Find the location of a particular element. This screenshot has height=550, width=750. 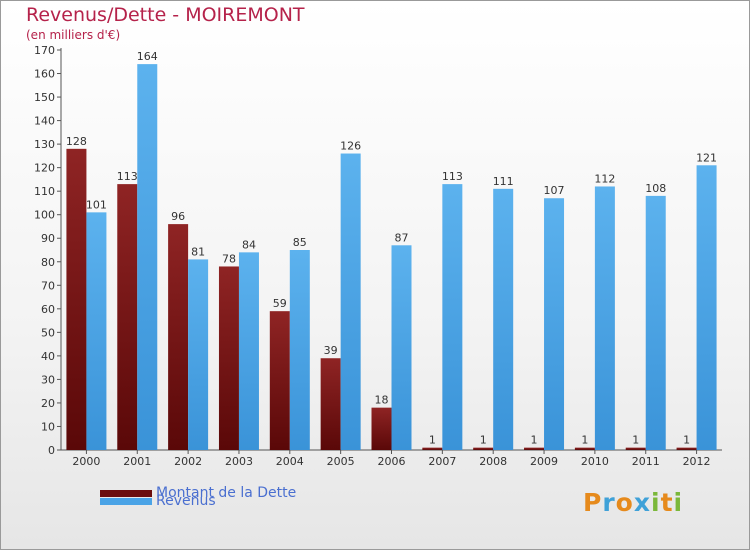

data-label-revenus: 84 is located at coordinates (249, 244).